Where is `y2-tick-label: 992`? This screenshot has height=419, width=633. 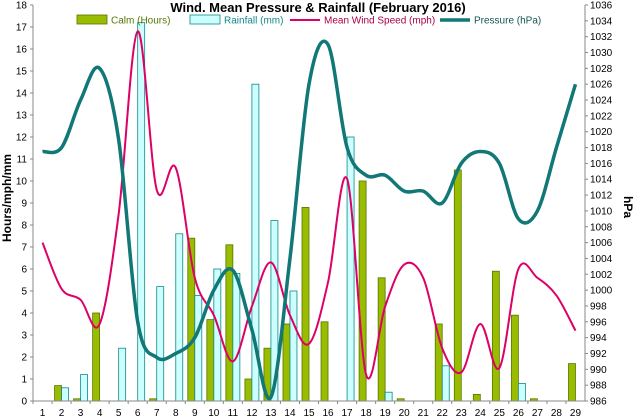
y2-tick-label: 992 is located at coordinates (598, 354).